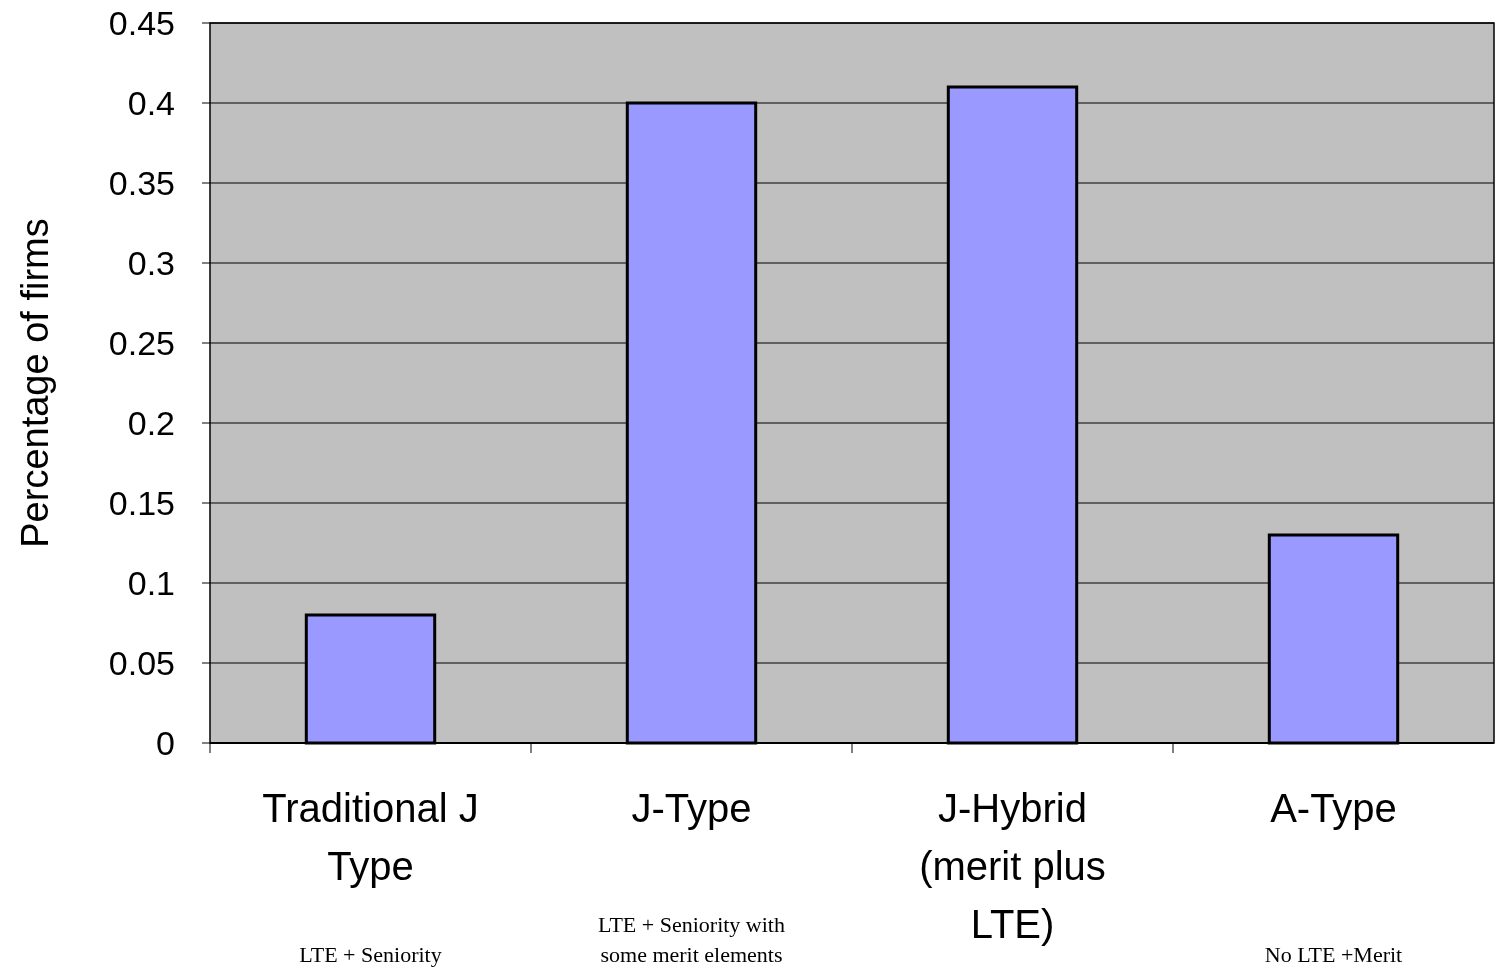 Image resolution: width=1495 pixels, height=974 pixels. I want to click on y-tick-label: 0.25, so click(141, 342).